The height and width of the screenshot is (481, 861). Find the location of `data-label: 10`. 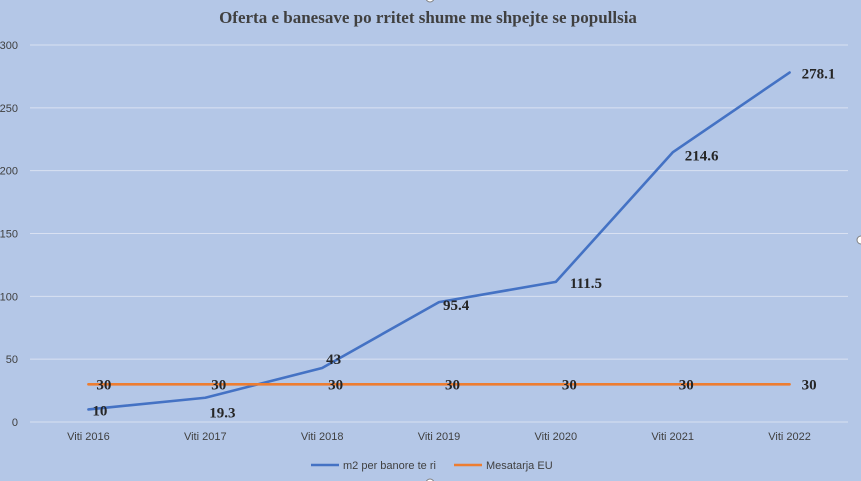

data-label: 10 is located at coordinates (99, 411).